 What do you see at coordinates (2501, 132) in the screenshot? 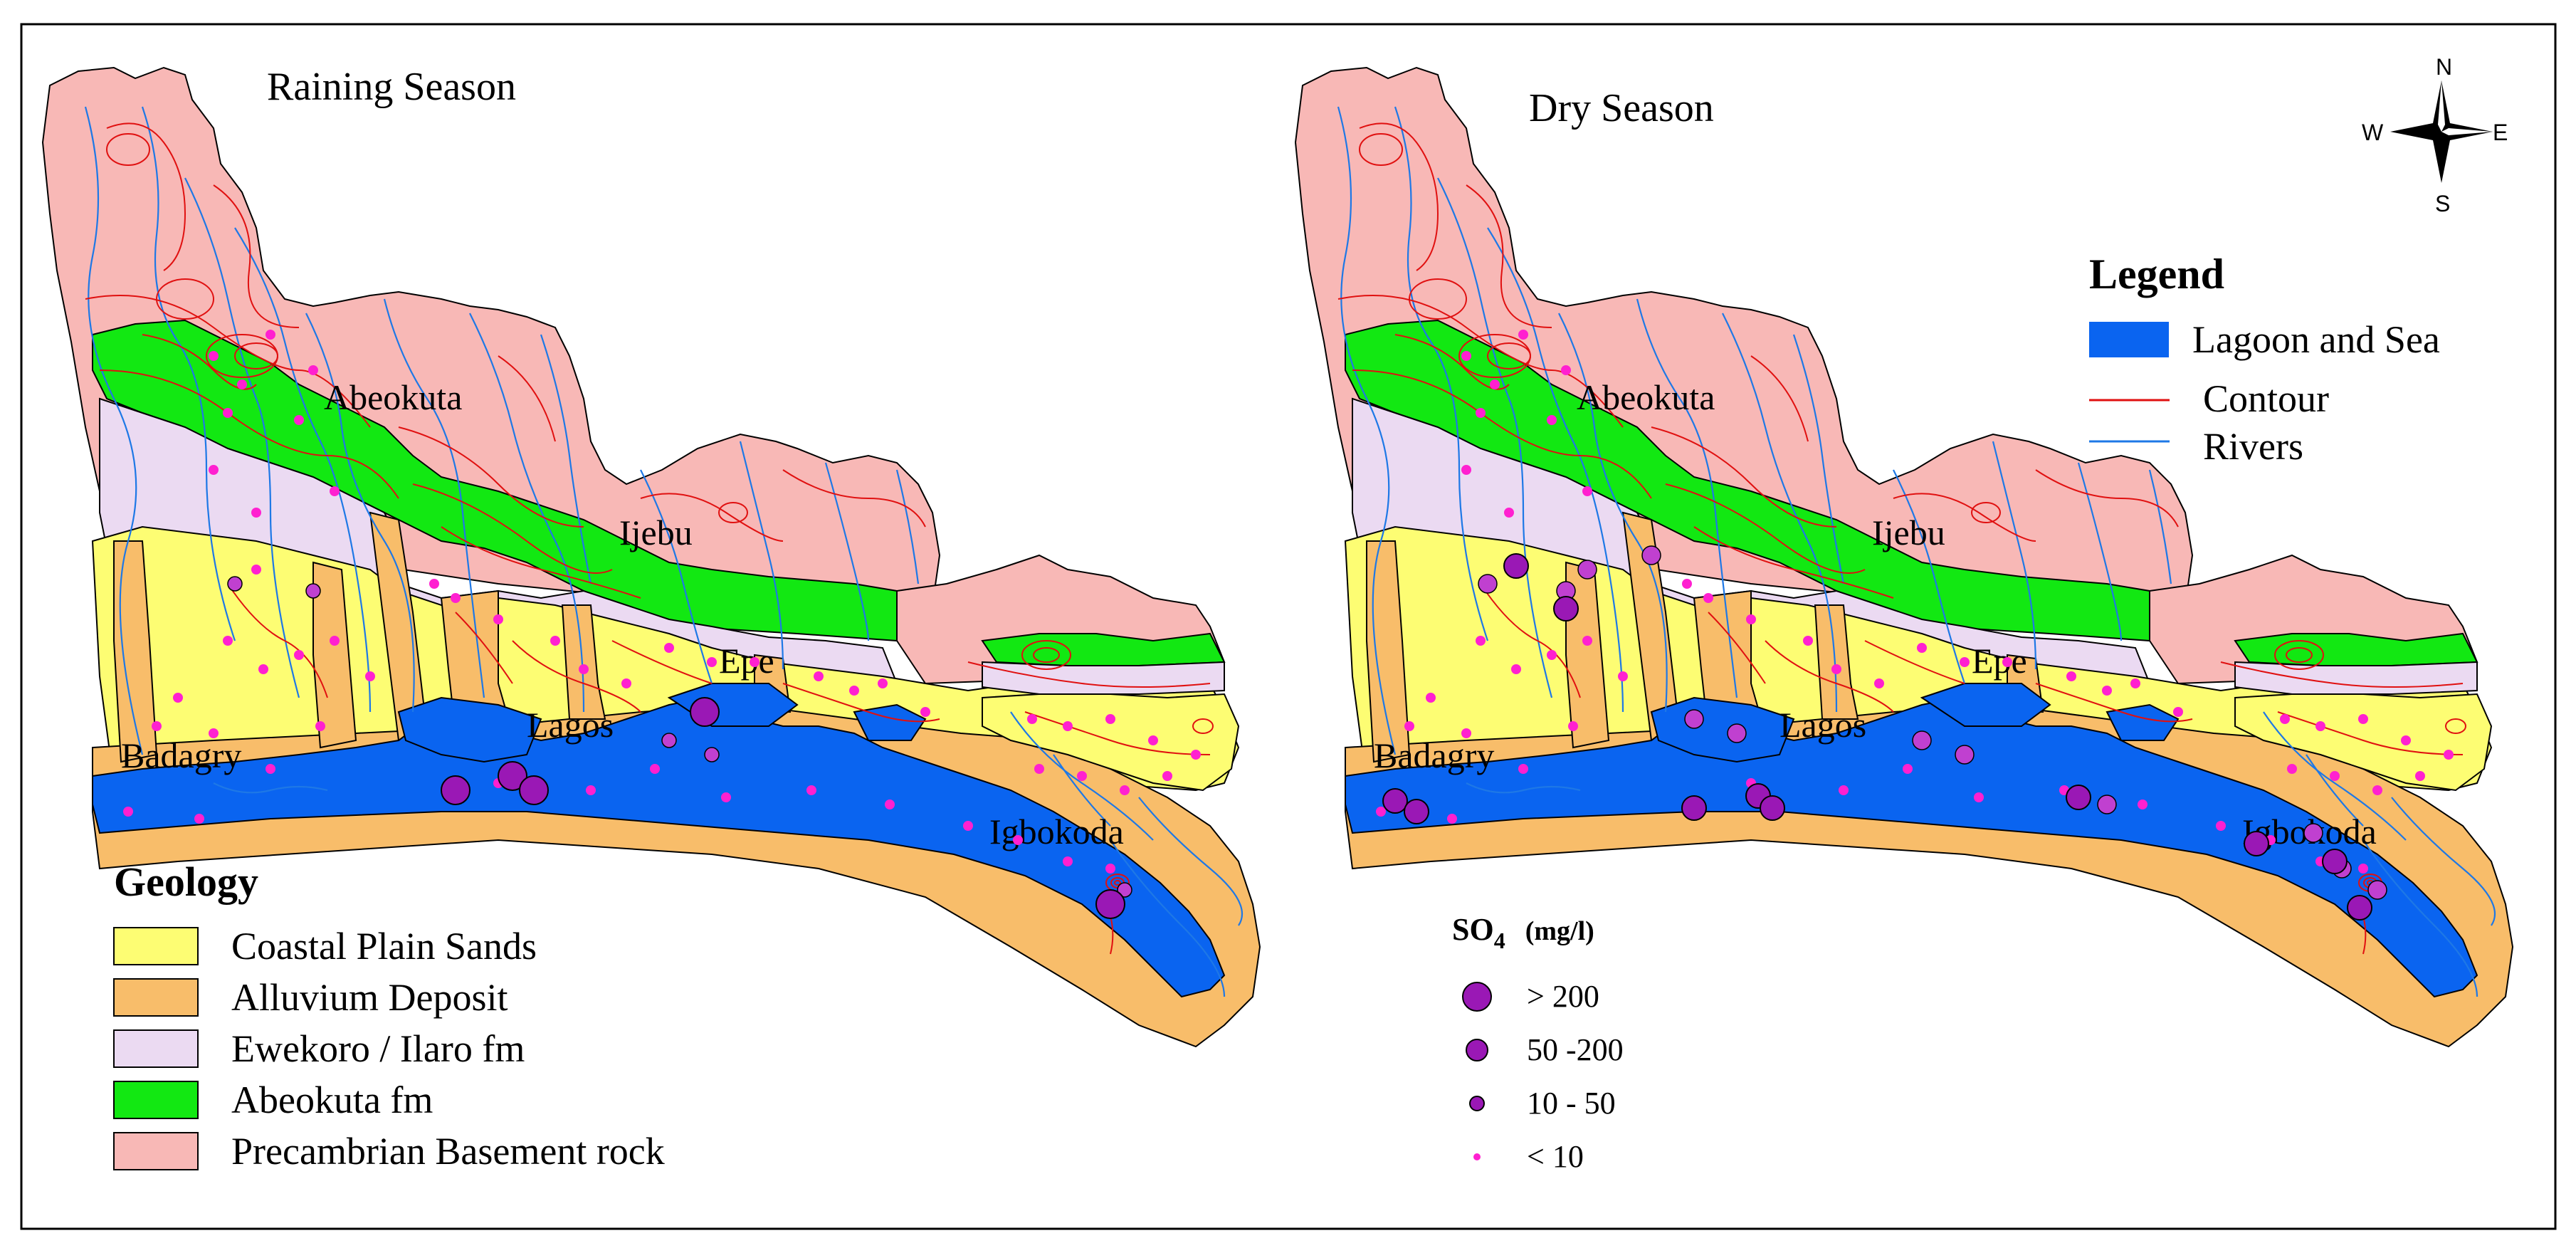
I see `compass-east: E` at bounding box center [2501, 132].